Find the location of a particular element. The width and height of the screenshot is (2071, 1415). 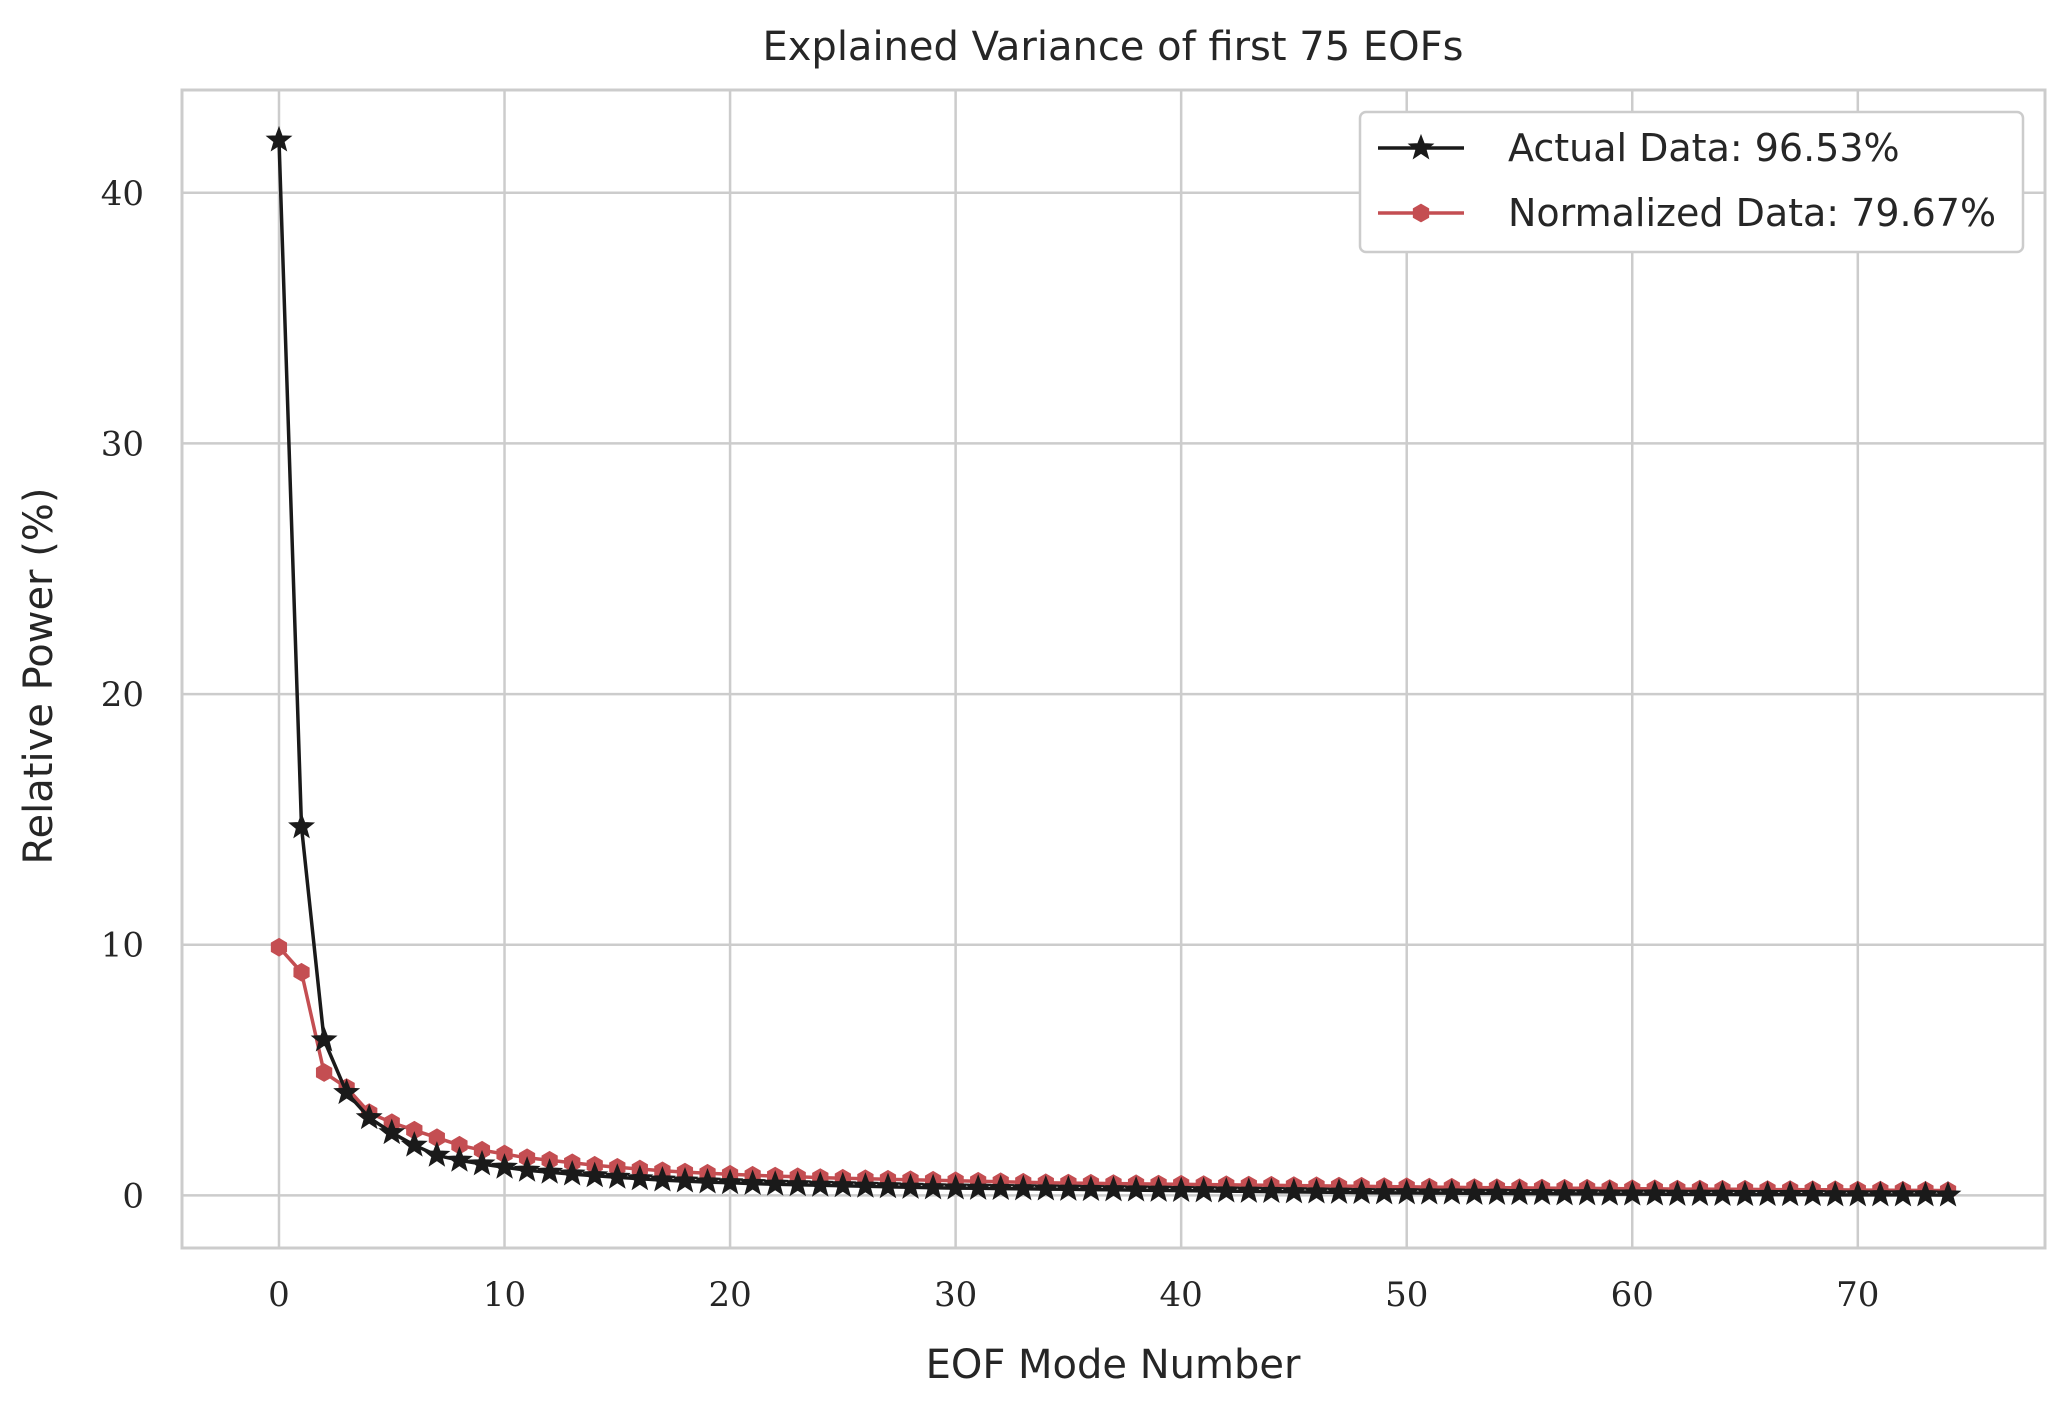

x-tick-label: 30 is located at coordinates (955, 1295).